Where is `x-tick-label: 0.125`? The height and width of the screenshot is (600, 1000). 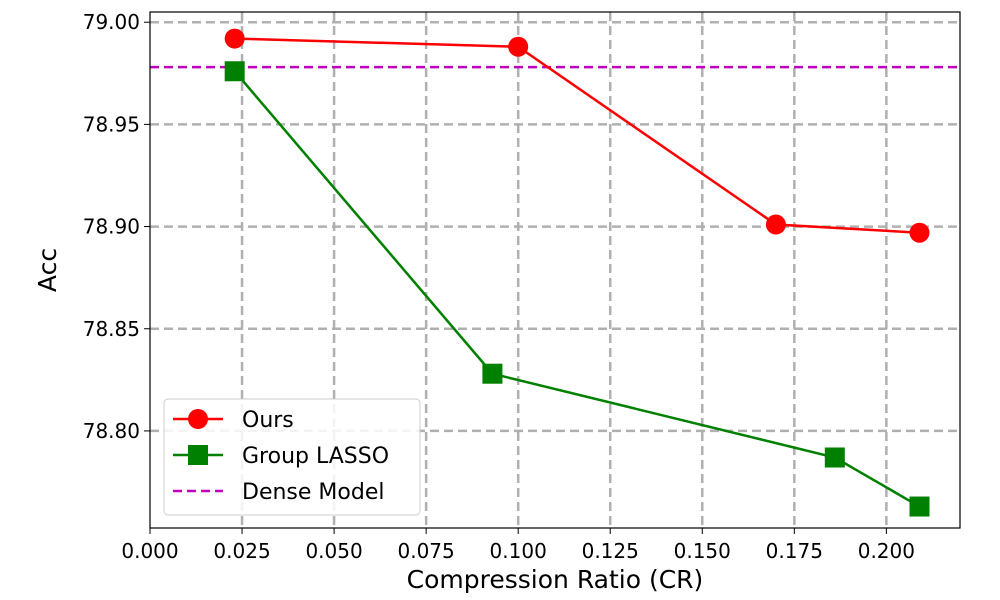 x-tick-label: 0.125 is located at coordinates (610, 551).